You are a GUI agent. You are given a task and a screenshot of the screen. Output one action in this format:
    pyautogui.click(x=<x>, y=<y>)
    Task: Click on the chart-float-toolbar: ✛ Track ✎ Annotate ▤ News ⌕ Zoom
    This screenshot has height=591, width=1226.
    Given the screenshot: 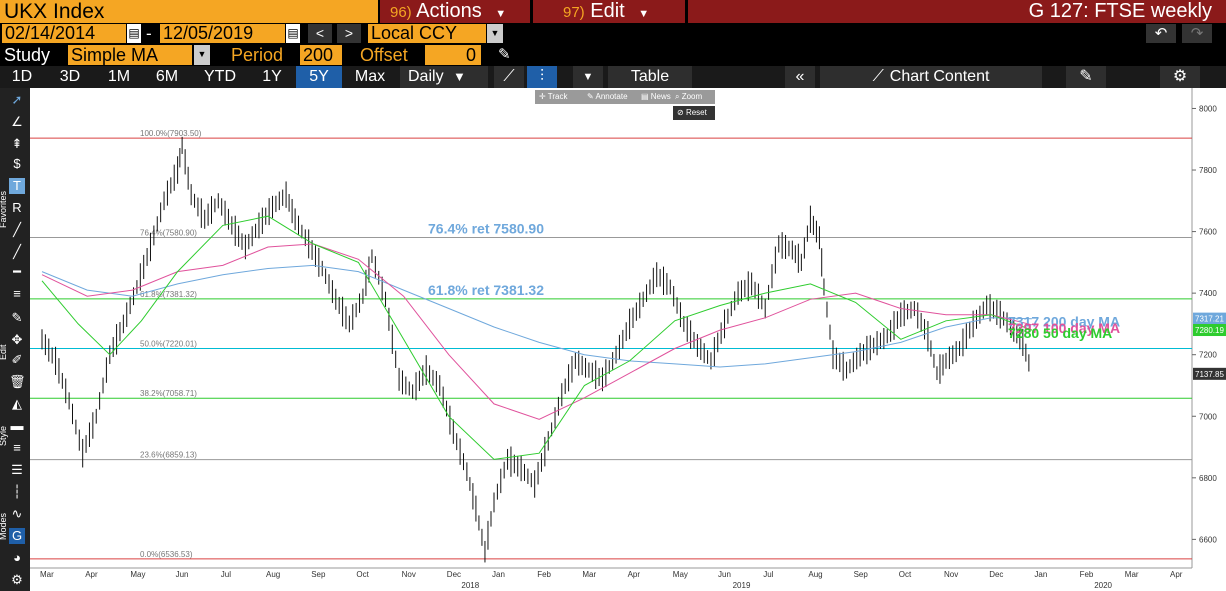 What is the action you would take?
    pyautogui.click(x=625, y=97)
    